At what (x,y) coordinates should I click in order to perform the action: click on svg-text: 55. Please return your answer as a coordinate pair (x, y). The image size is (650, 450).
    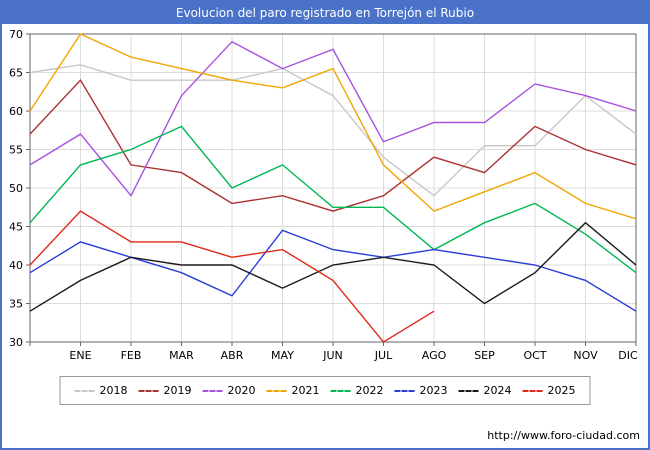
    Looking at the image, I should click on (16, 150).